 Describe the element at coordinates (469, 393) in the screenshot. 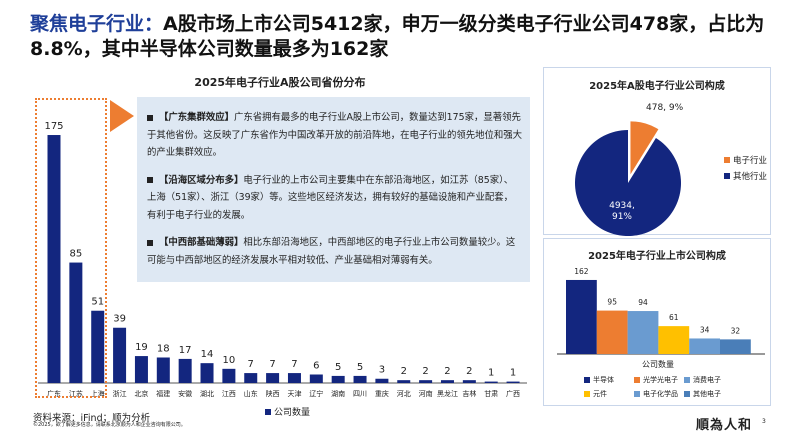

I see `tick-label: 吉林` at that location.